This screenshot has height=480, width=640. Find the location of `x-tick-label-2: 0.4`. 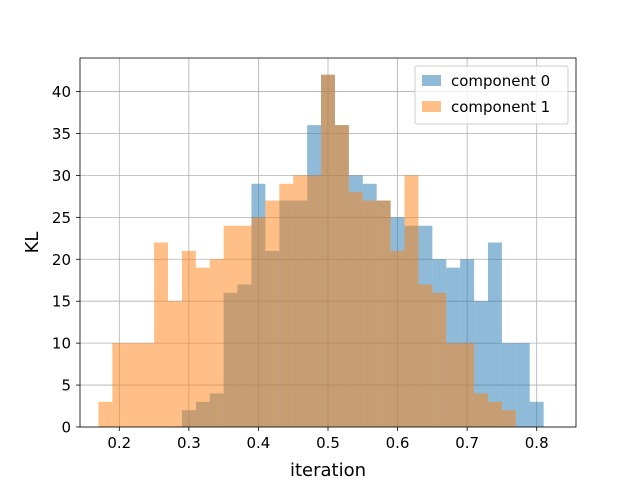

x-tick-label-2: 0.4 is located at coordinates (259, 443).